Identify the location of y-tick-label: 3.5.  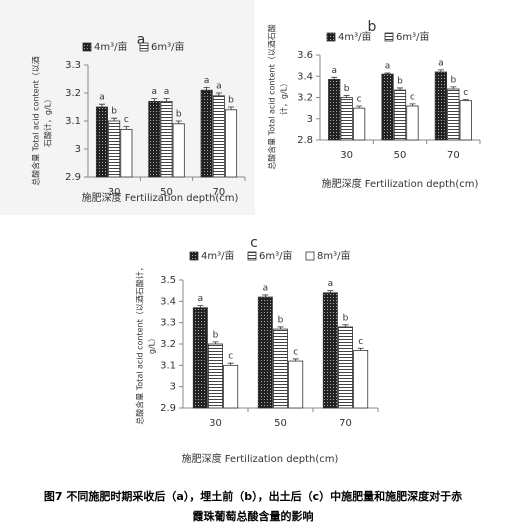
(168, 280).